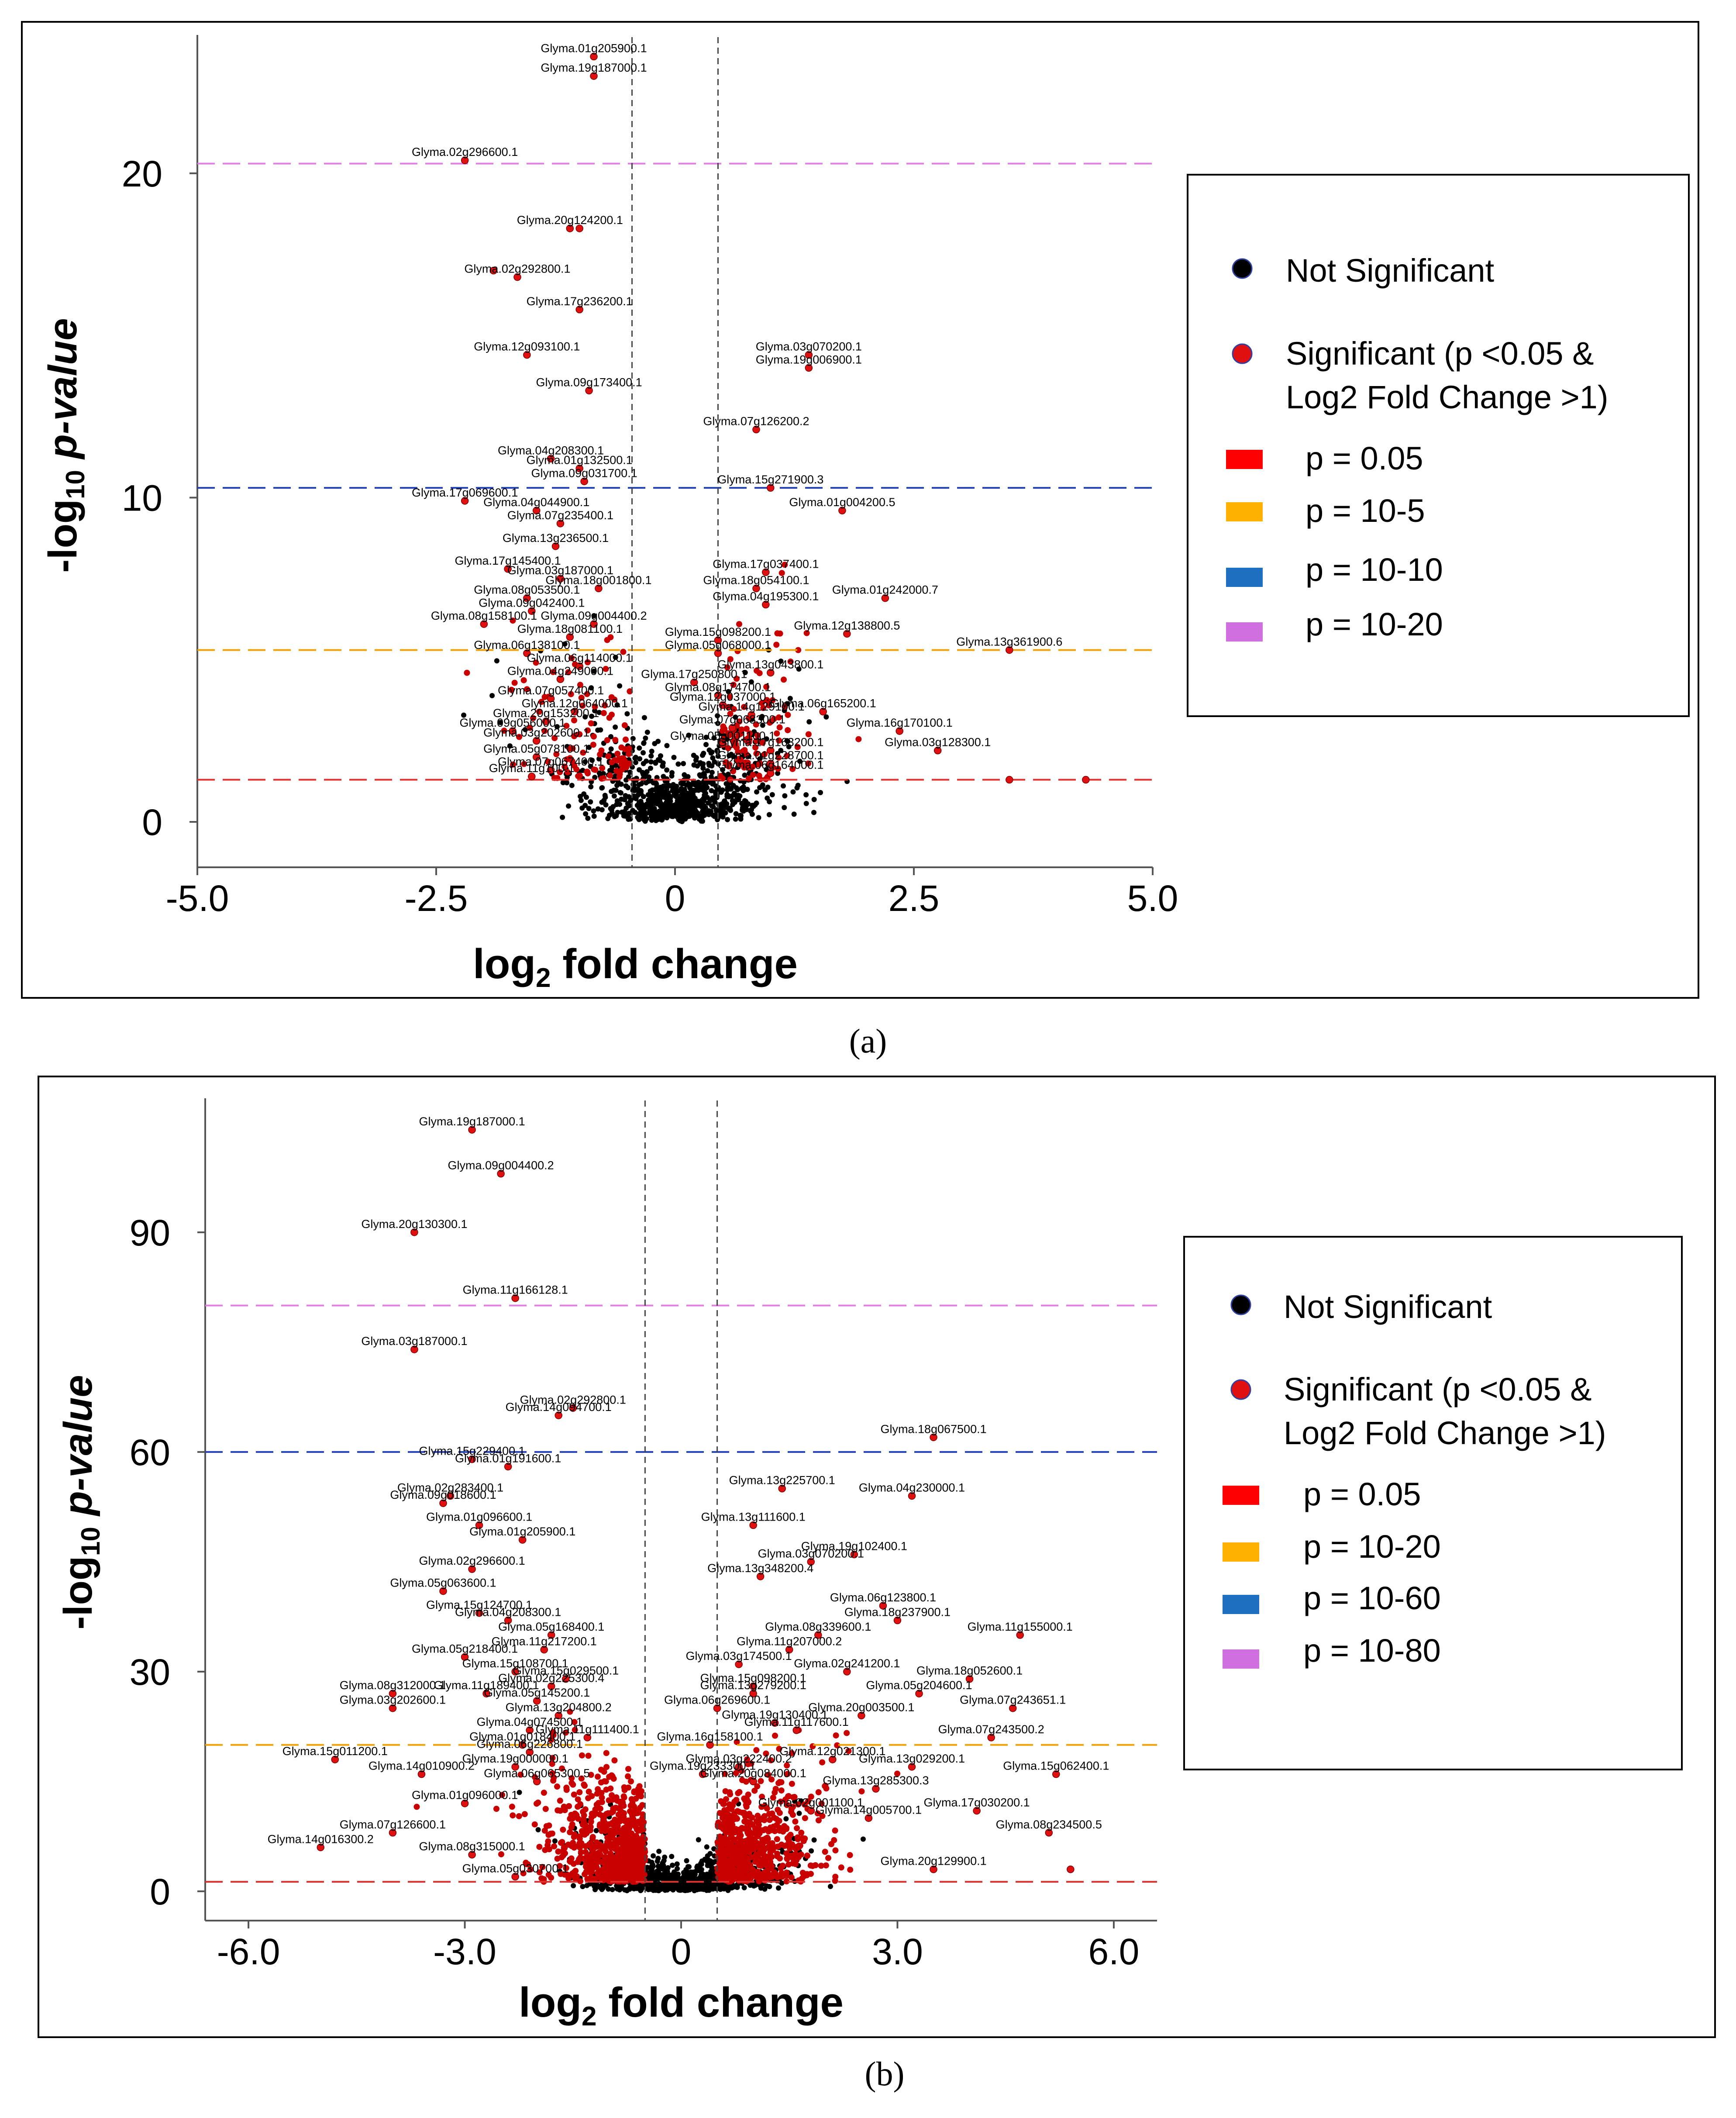 Image resolution: width=1736 pixels, height=2118 pixels. Describe the element at coordinates (723, 697) in the screenshot. I see `point-label: Glyma.12g037000.1` at that location.